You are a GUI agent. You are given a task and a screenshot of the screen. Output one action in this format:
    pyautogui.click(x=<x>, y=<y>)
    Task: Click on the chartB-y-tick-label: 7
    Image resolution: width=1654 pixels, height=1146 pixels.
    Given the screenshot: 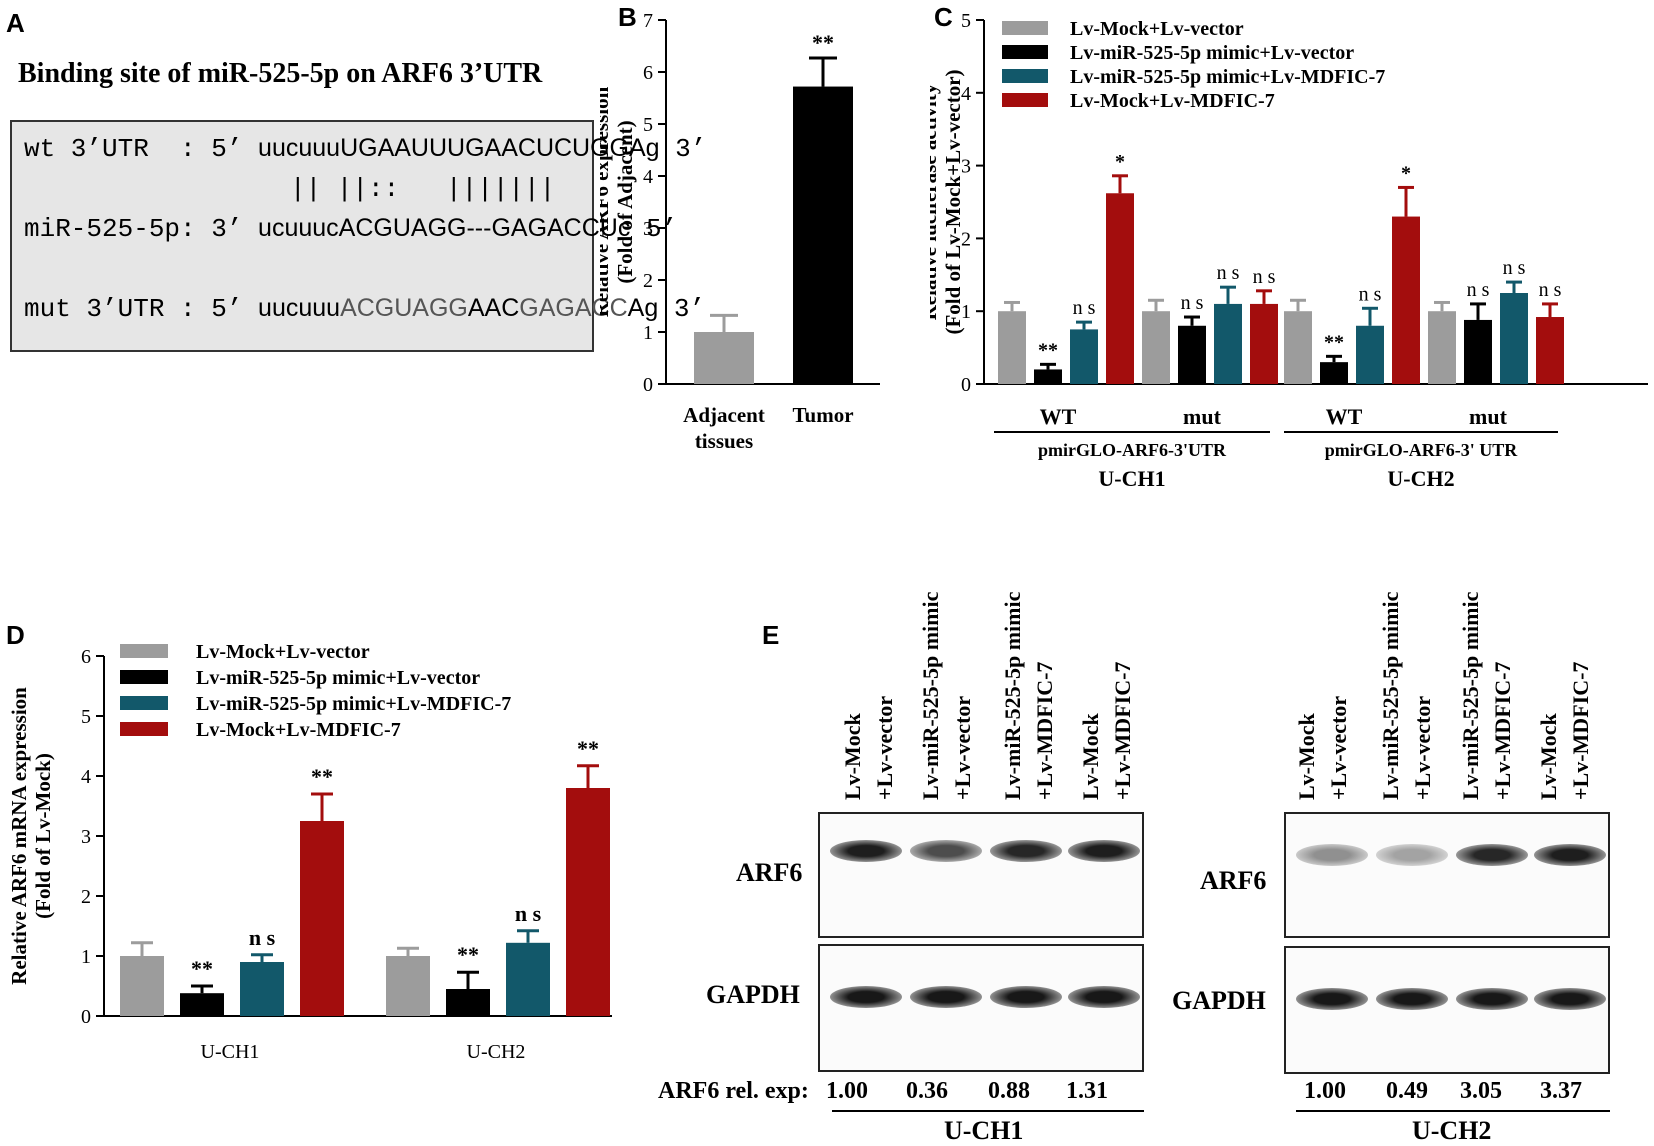 What is the action you would take?
    pyautogui.click(x=648, y=21)
    